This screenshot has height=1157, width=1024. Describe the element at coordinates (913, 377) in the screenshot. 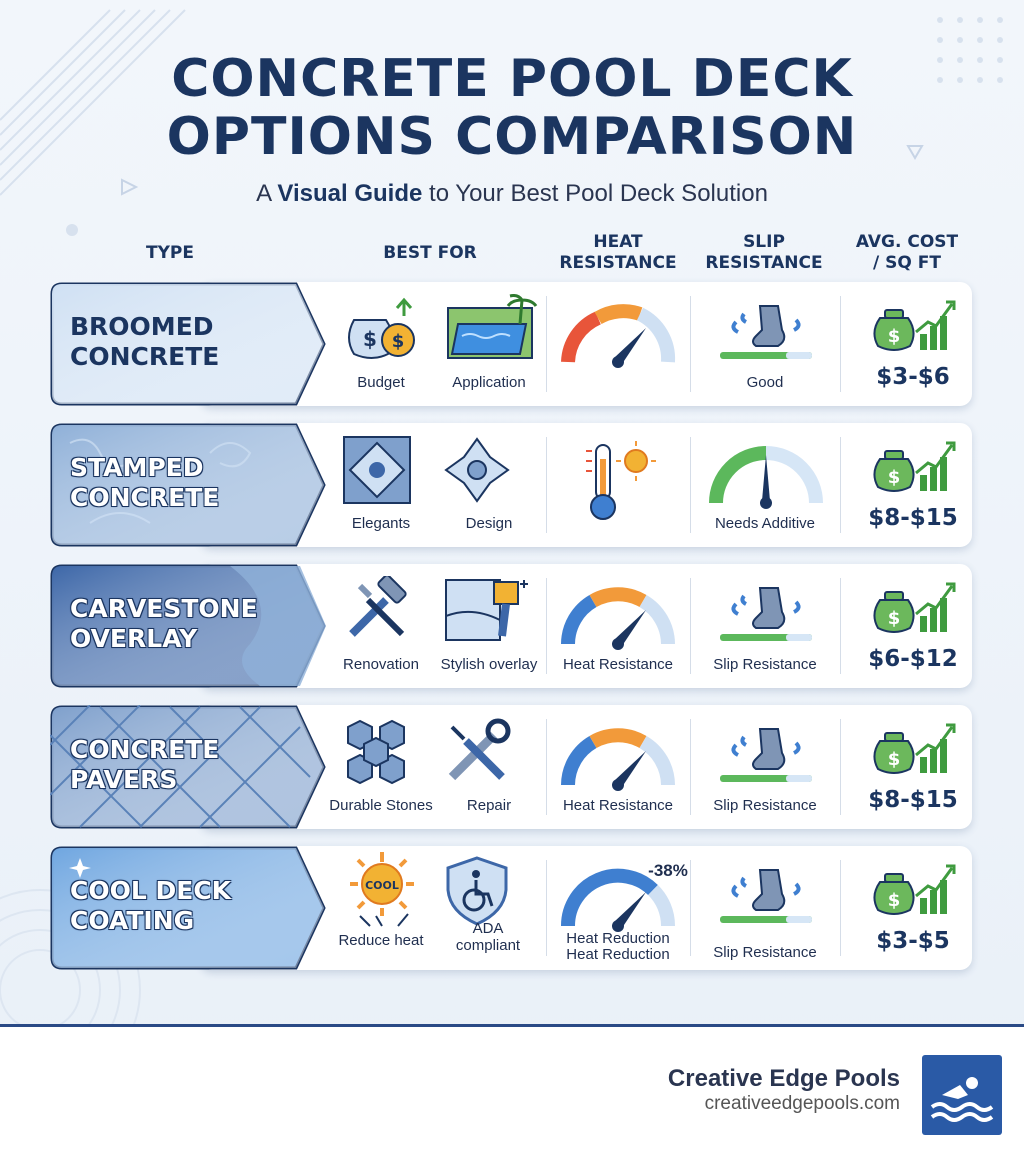

I see `cost-value: $3-$6` at that location.